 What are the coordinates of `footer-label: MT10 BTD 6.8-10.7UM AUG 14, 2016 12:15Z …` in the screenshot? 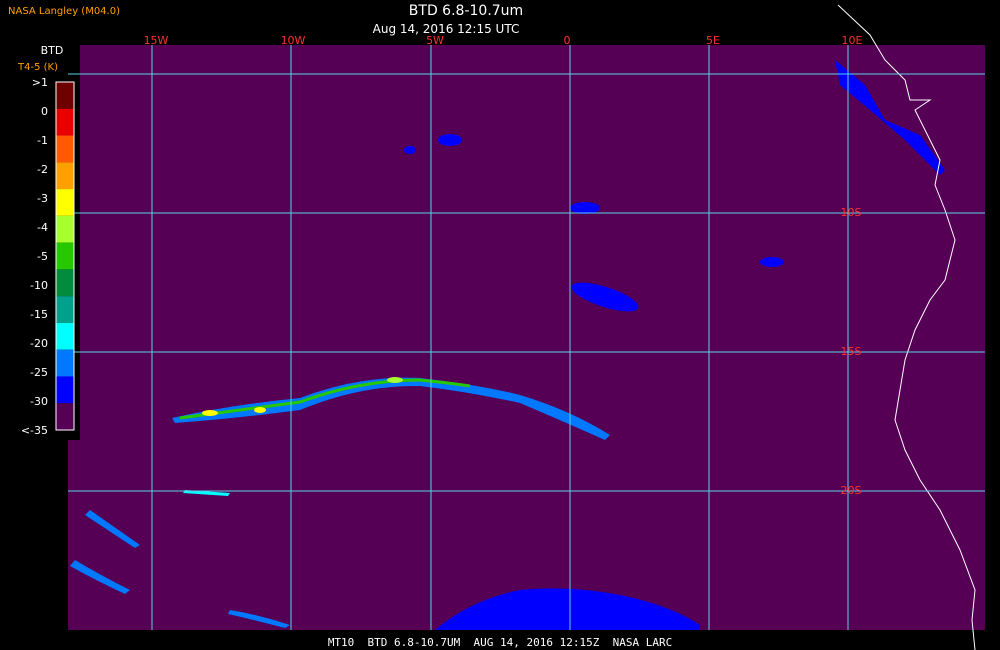 It's located at (500, 642).